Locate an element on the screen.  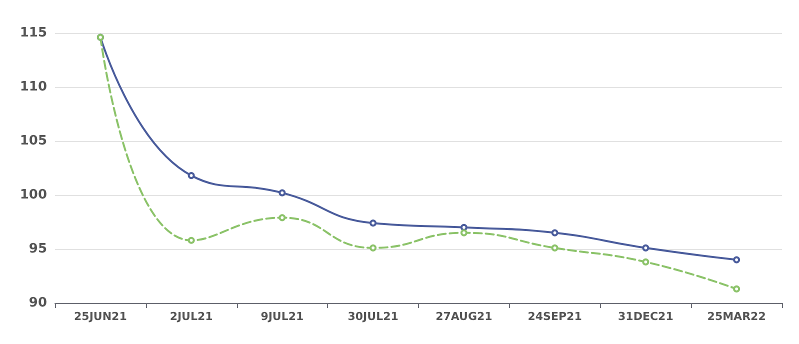
x-tick-label: 30JUL21 is located at coordinates (373, 316).